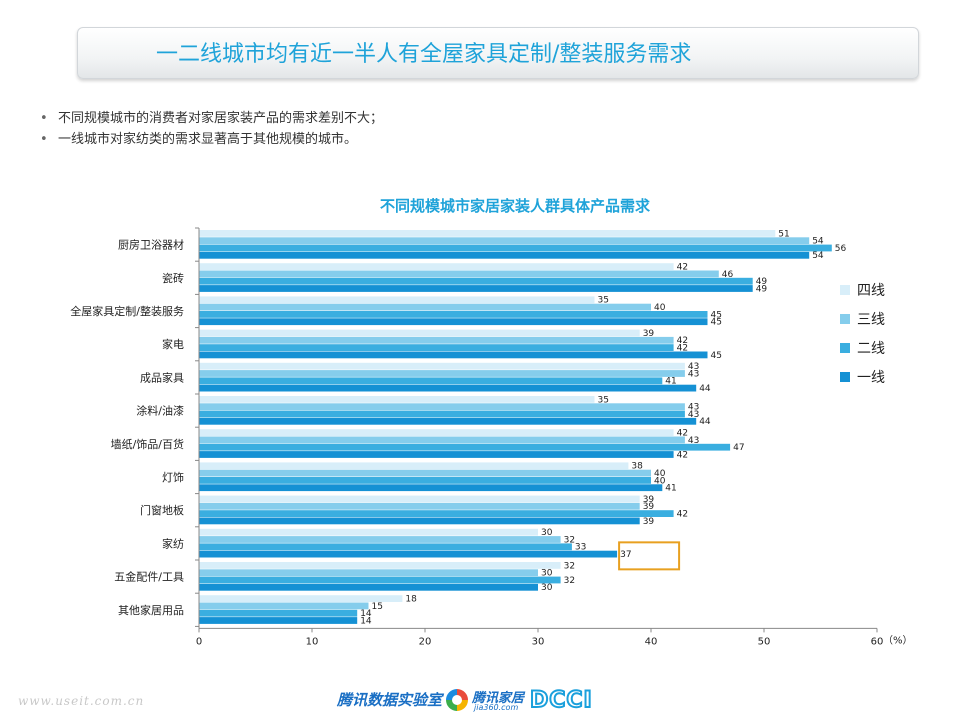  What do you see at coordinates (162, 510) in the screenshot?
I see `category-label: 门窗地板` at bounding box center [162, 510].